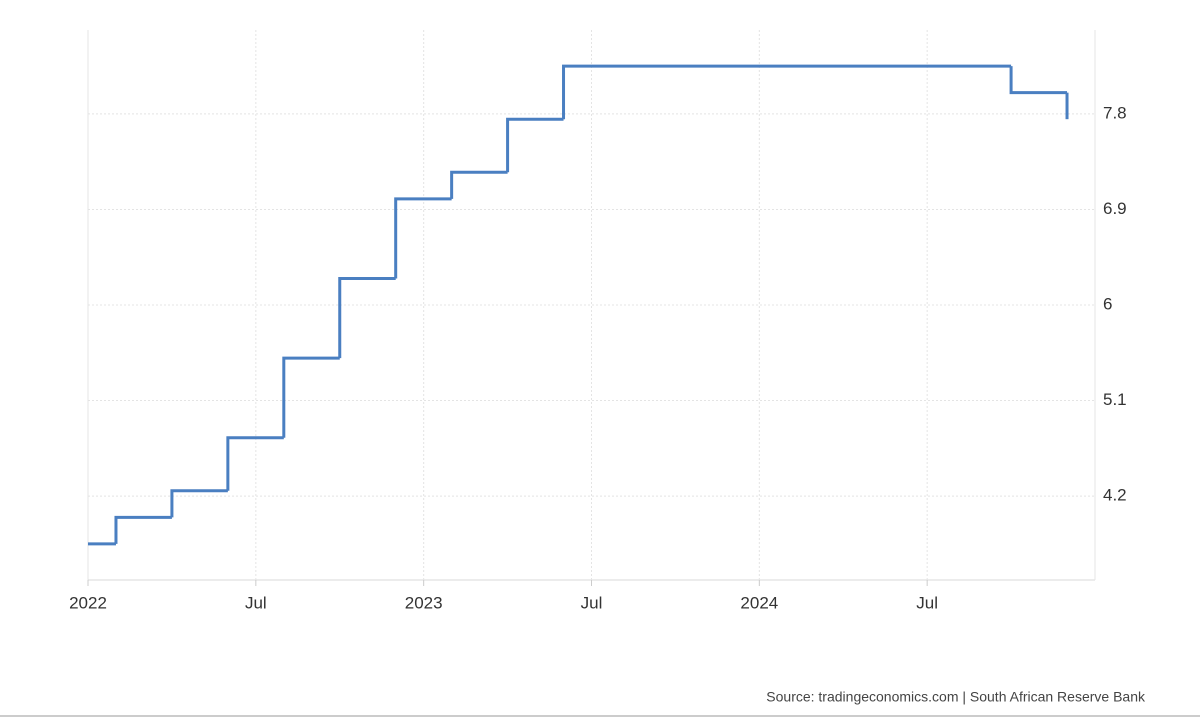 Image resolution: width=1200 pixels, height=720 pixels. Describe the element at coordinates (88, 602) in the screenshot. I see `x-tick-label: 2022` at that location.